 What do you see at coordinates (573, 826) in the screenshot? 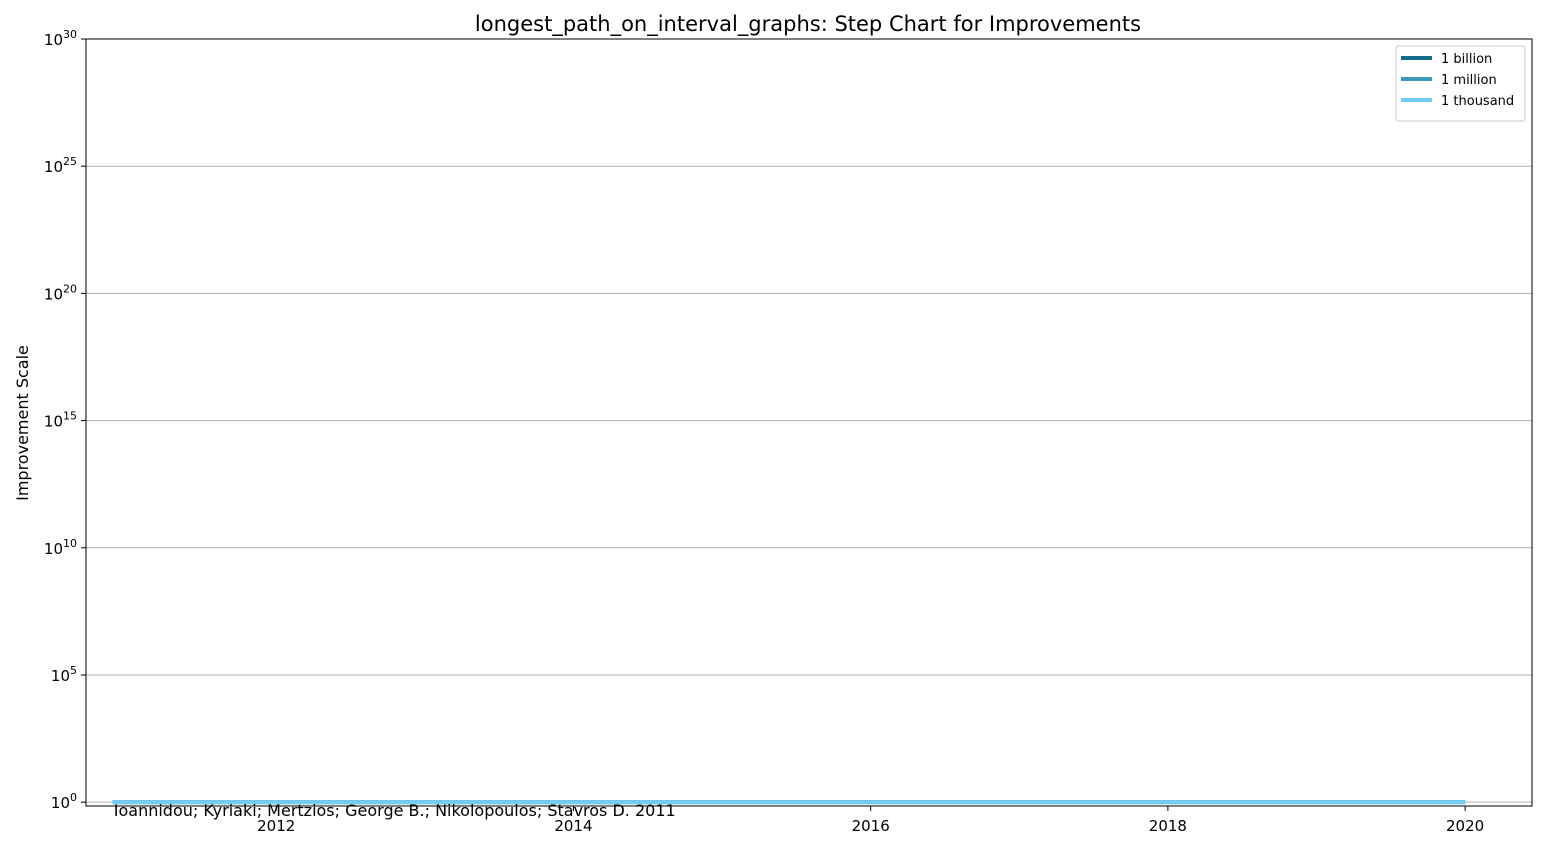
I see `x-tick-label: 2014` at bounding box center [573, 826].